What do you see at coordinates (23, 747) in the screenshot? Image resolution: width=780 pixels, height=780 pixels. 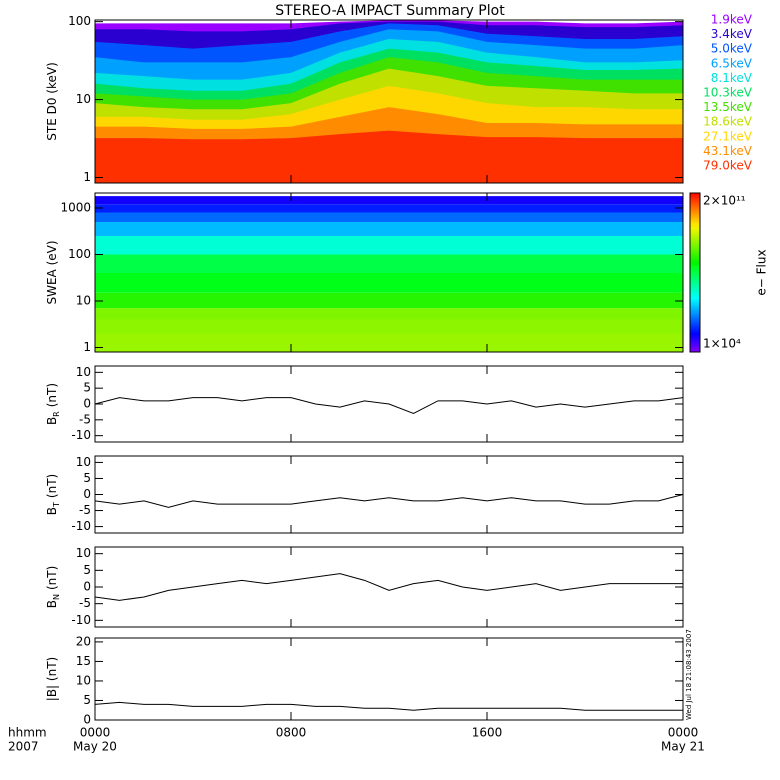 I see `year: 2007` at bounding box center [23, 747].